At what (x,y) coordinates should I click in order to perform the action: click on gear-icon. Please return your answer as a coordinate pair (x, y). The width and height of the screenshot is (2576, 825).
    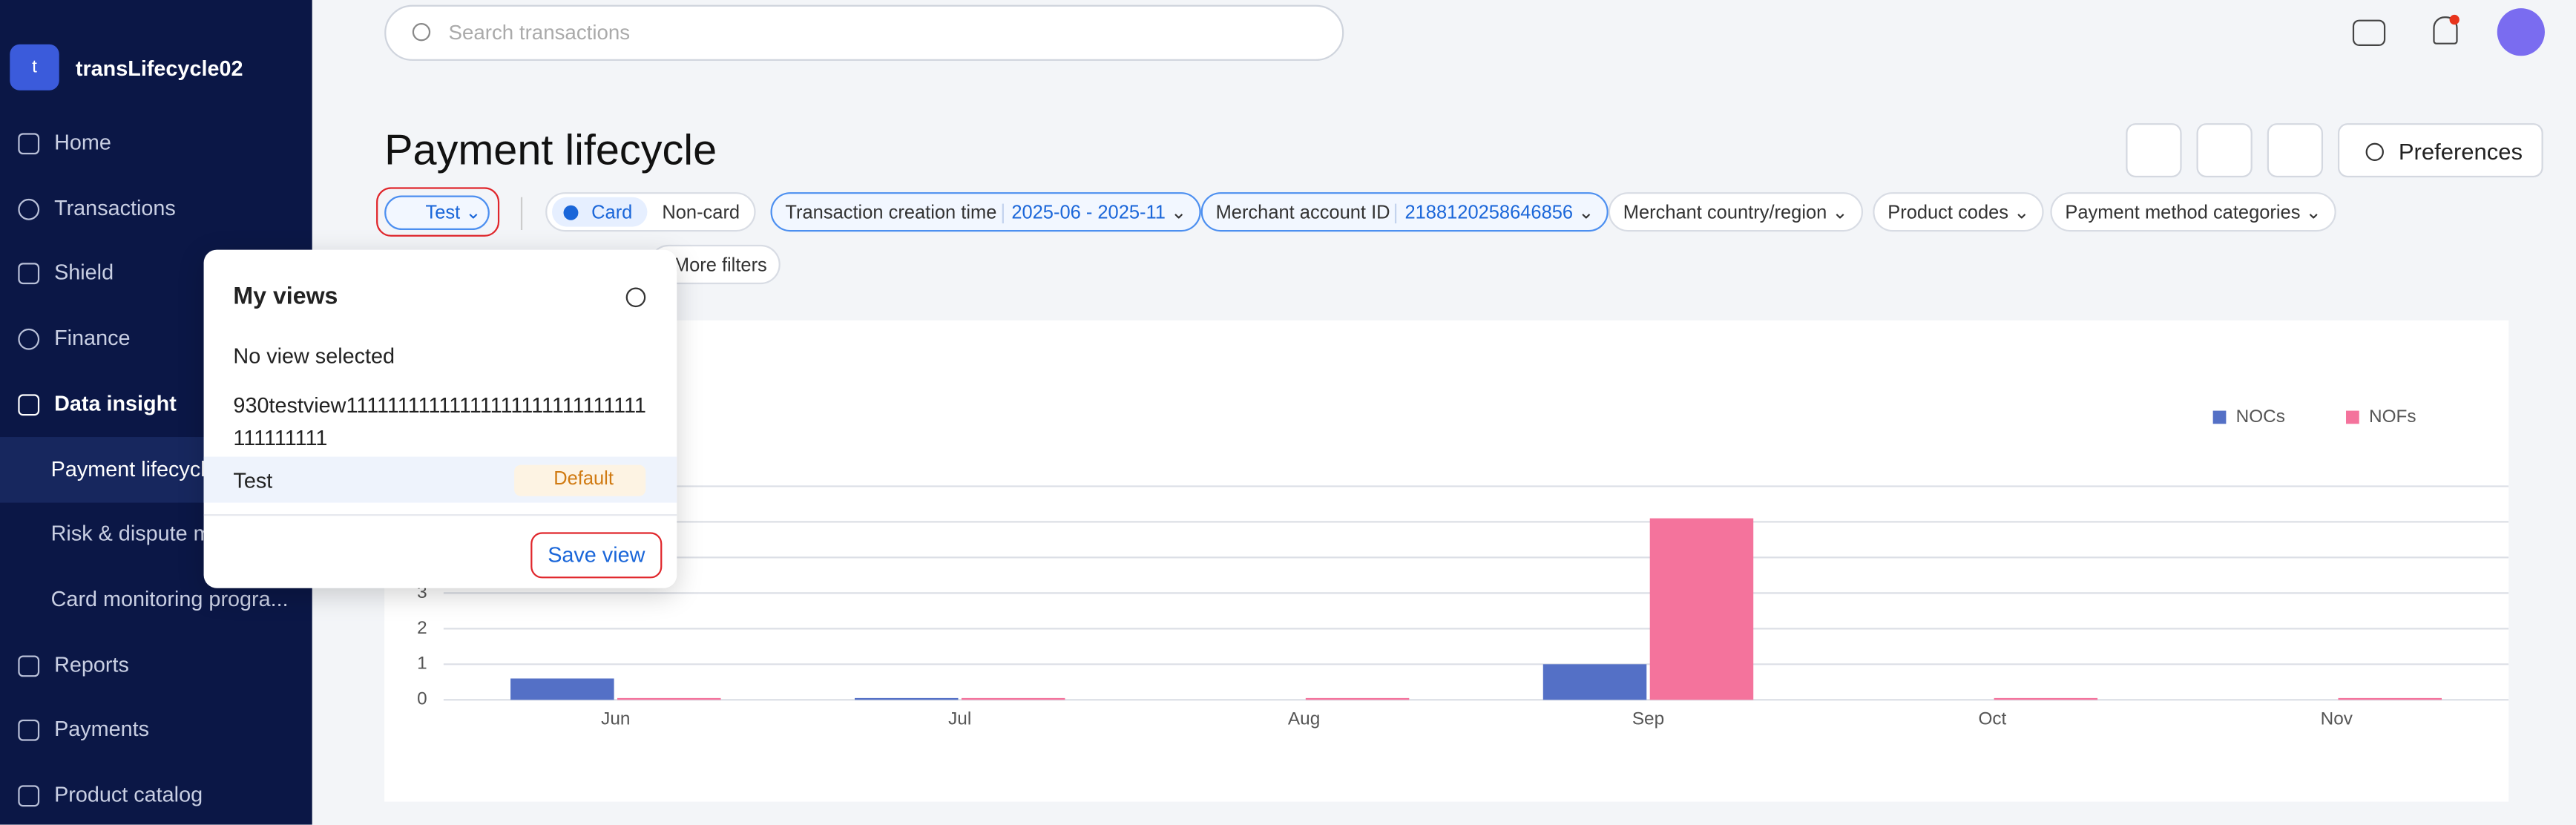
    Looking at the image, I should click on (2374, 152).